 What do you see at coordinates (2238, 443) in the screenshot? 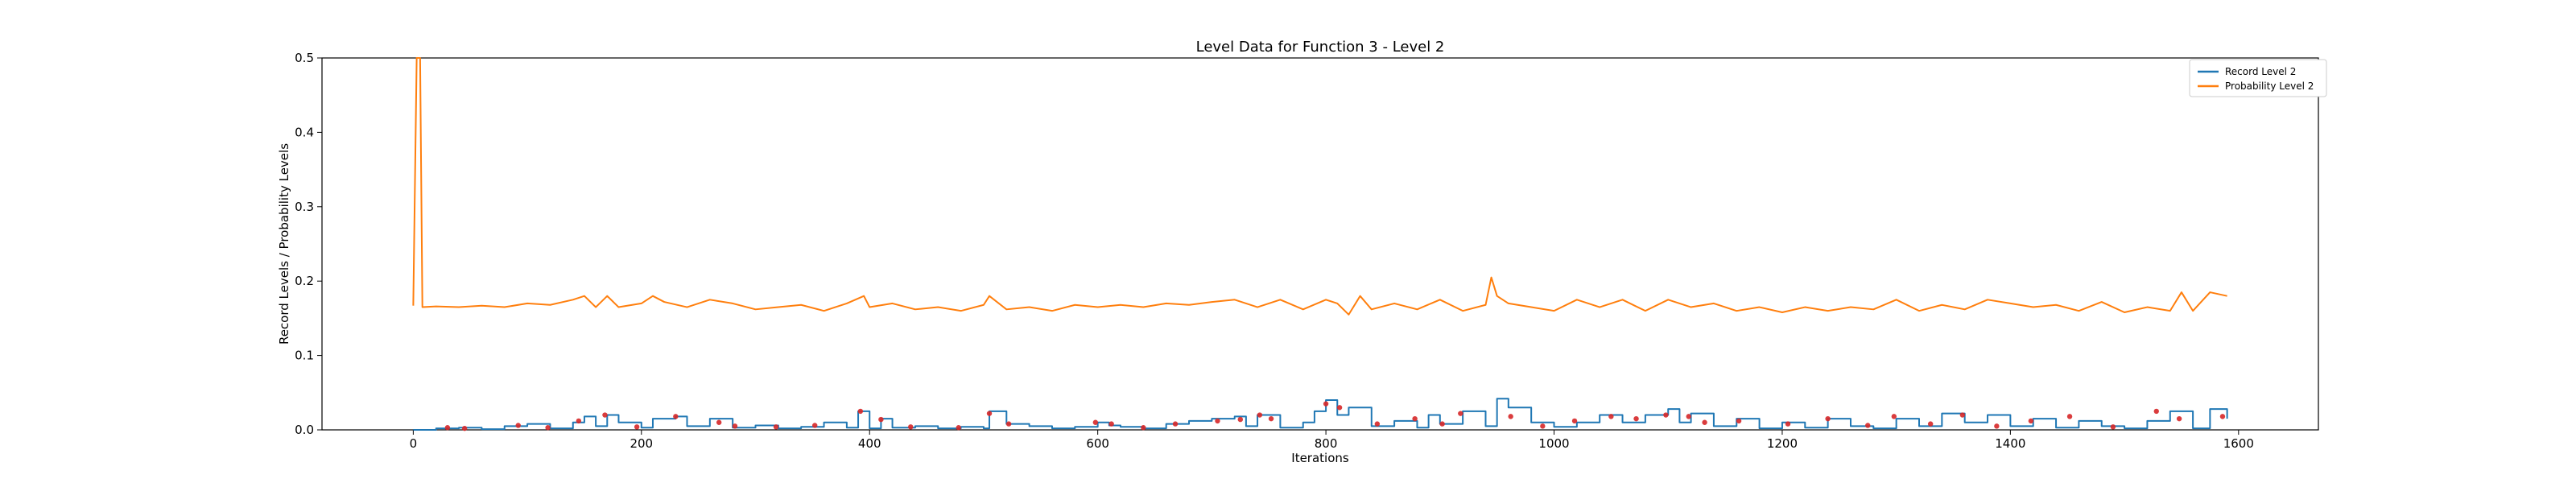
I see `x-tick-label: 1600` at bounding box center [2238, 443].